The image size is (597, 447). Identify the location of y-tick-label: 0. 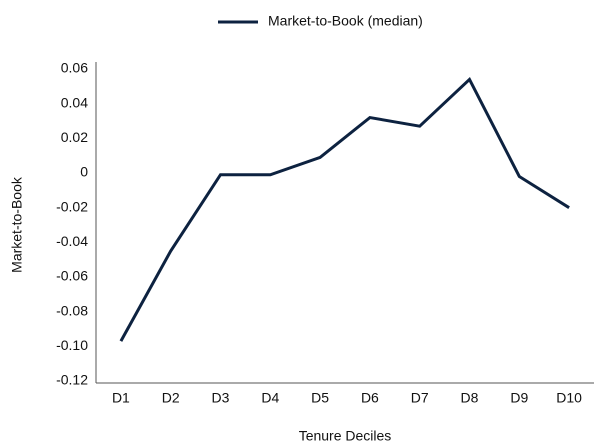
(84, 172).